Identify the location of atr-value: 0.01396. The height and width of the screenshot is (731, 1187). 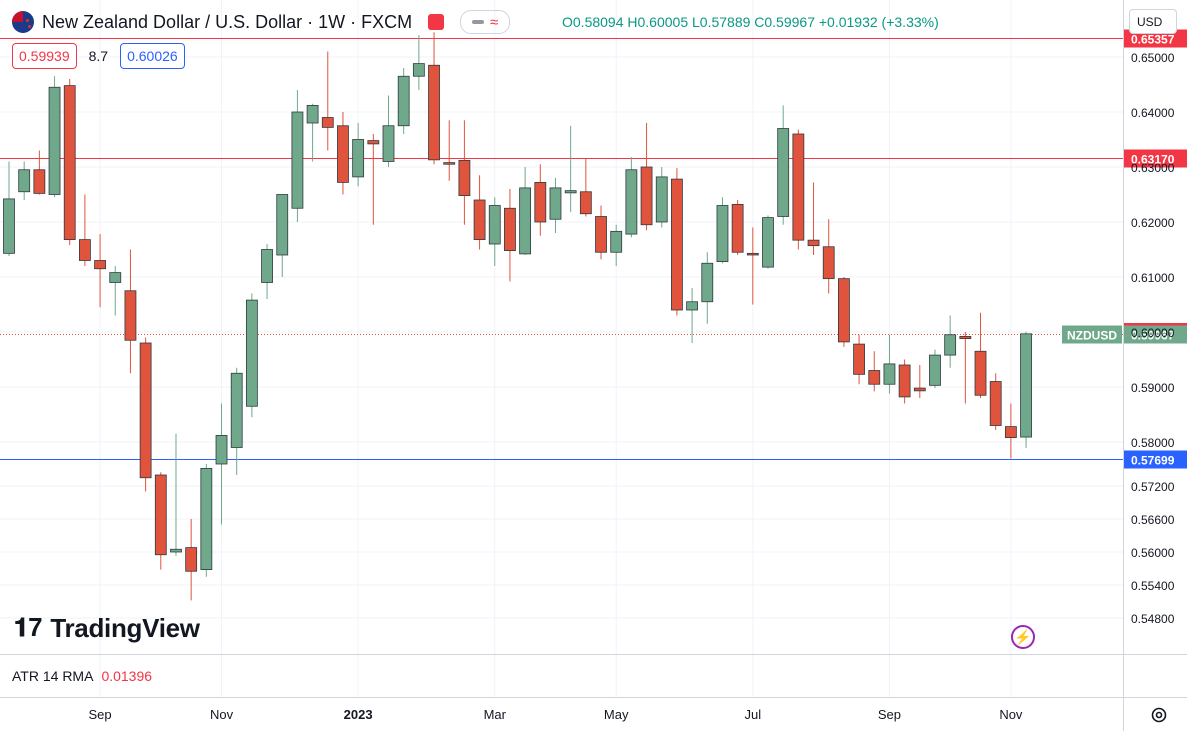
(127, 676).